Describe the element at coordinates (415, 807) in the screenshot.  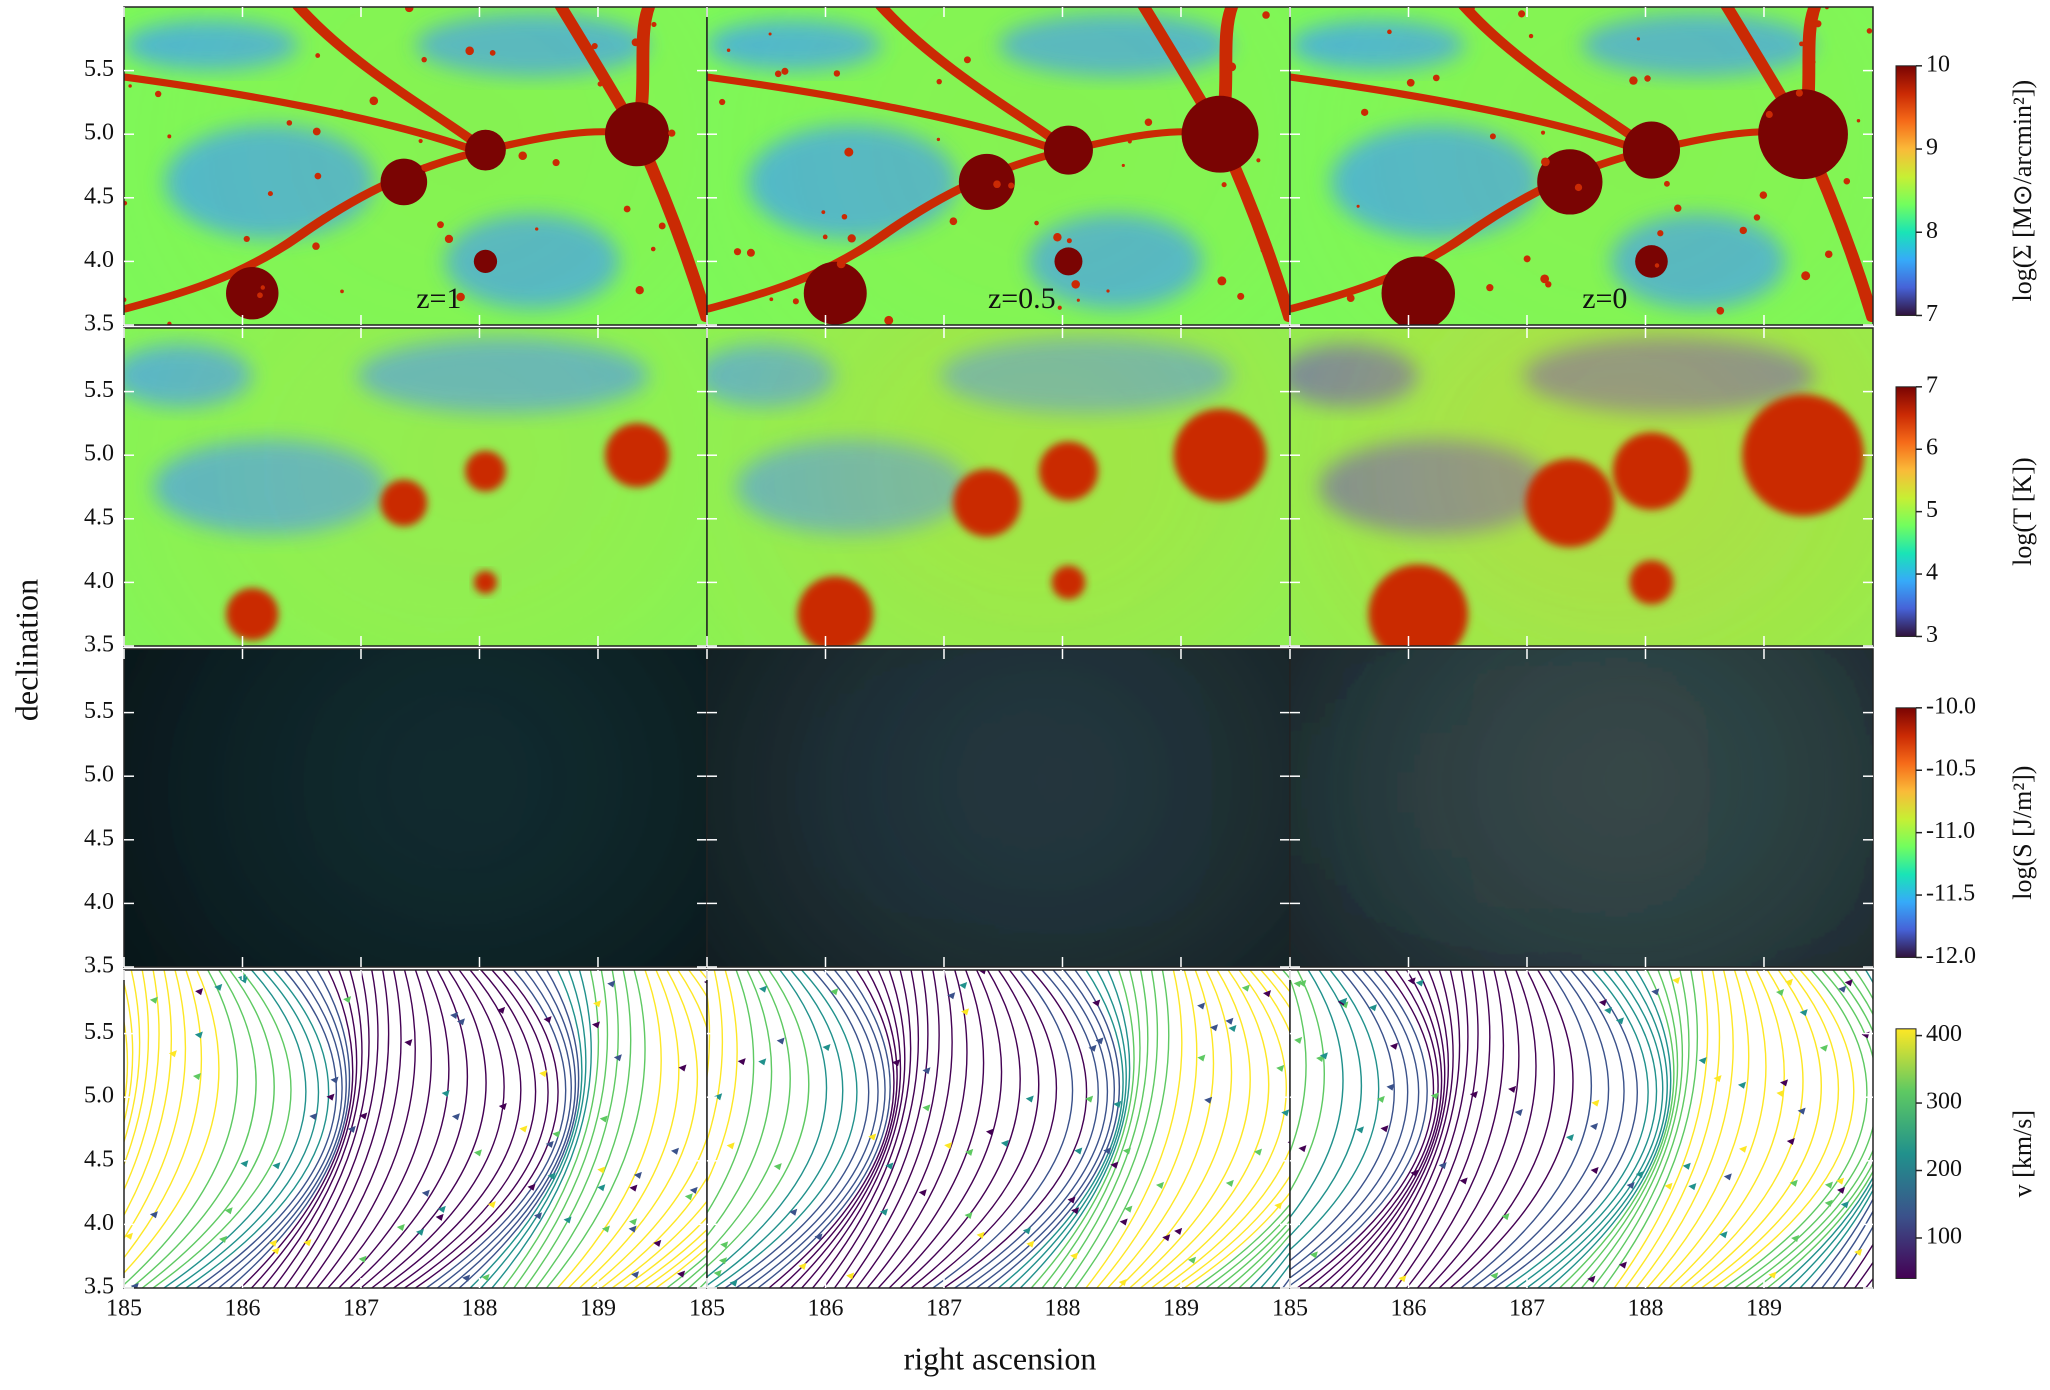
I see `filament-layer` at that location.